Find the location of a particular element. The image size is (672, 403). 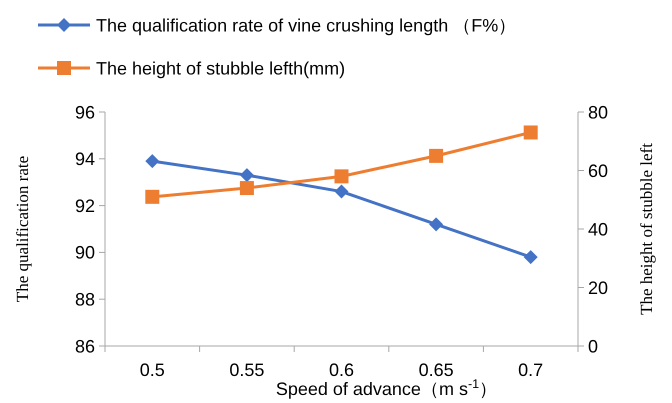

y2-axis-title: The height of stubble left is located at coordinates (646, 228).